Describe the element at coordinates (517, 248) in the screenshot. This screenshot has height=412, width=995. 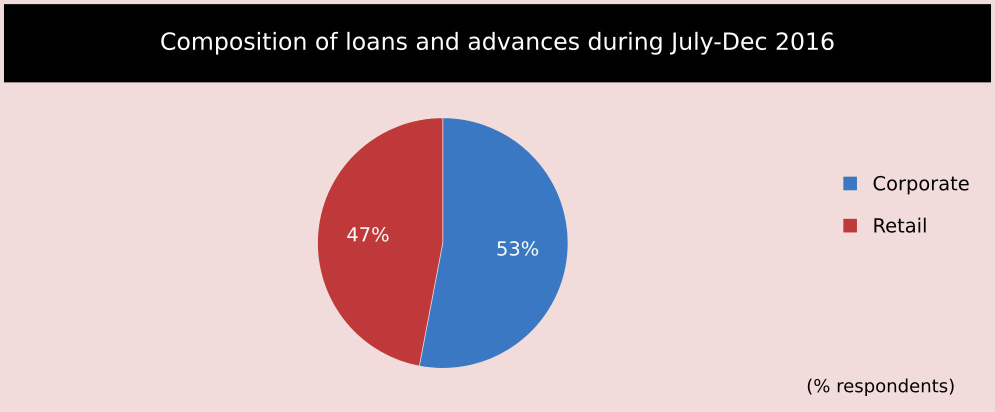
I see `data-label: 53%` at that location.